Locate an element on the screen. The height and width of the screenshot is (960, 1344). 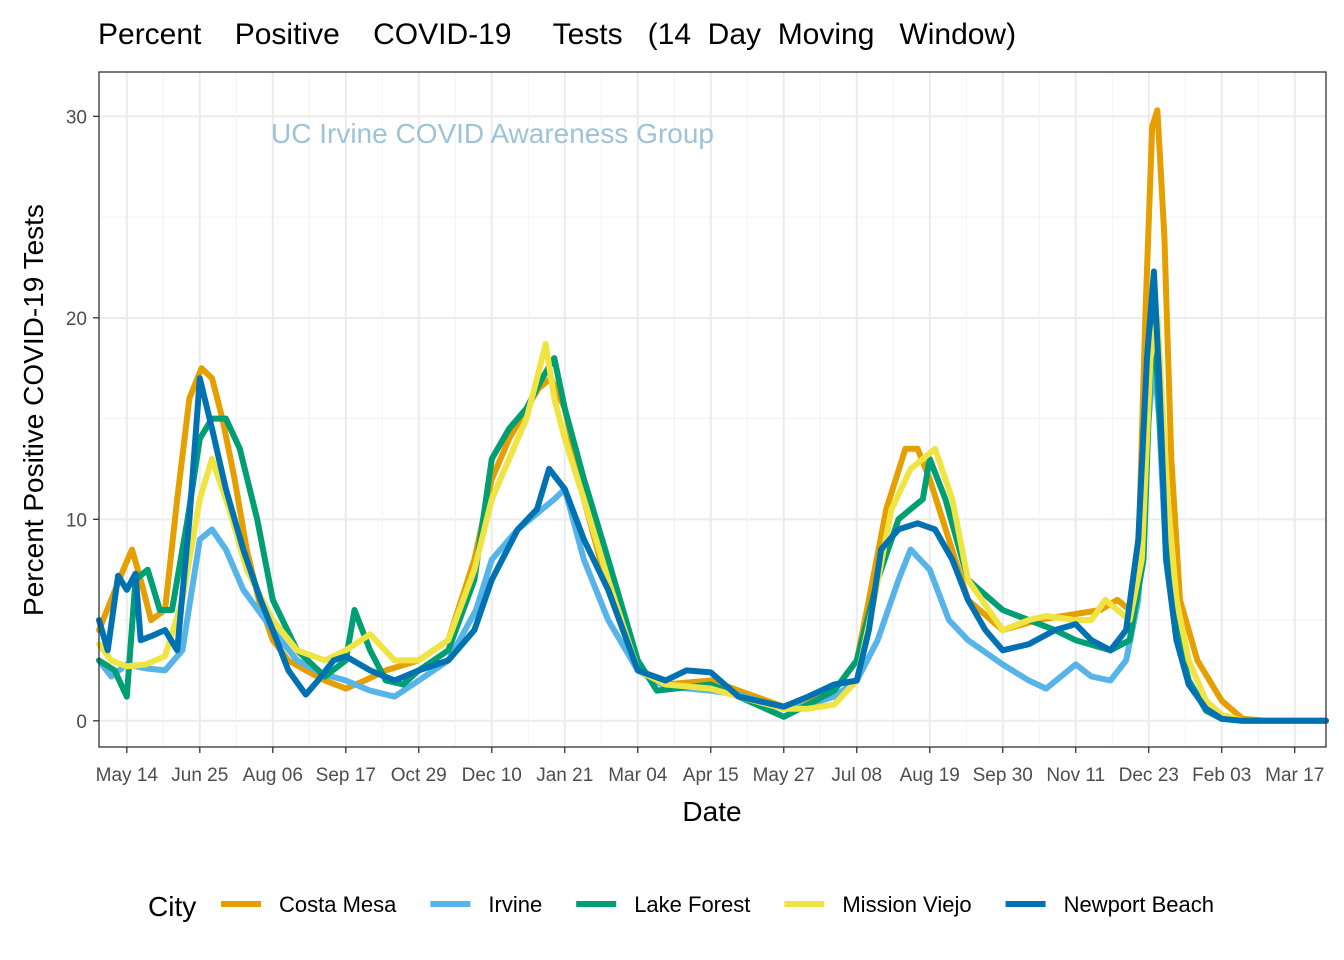
x-tick-label: Aug 19 is located at coordinates (930, 775).